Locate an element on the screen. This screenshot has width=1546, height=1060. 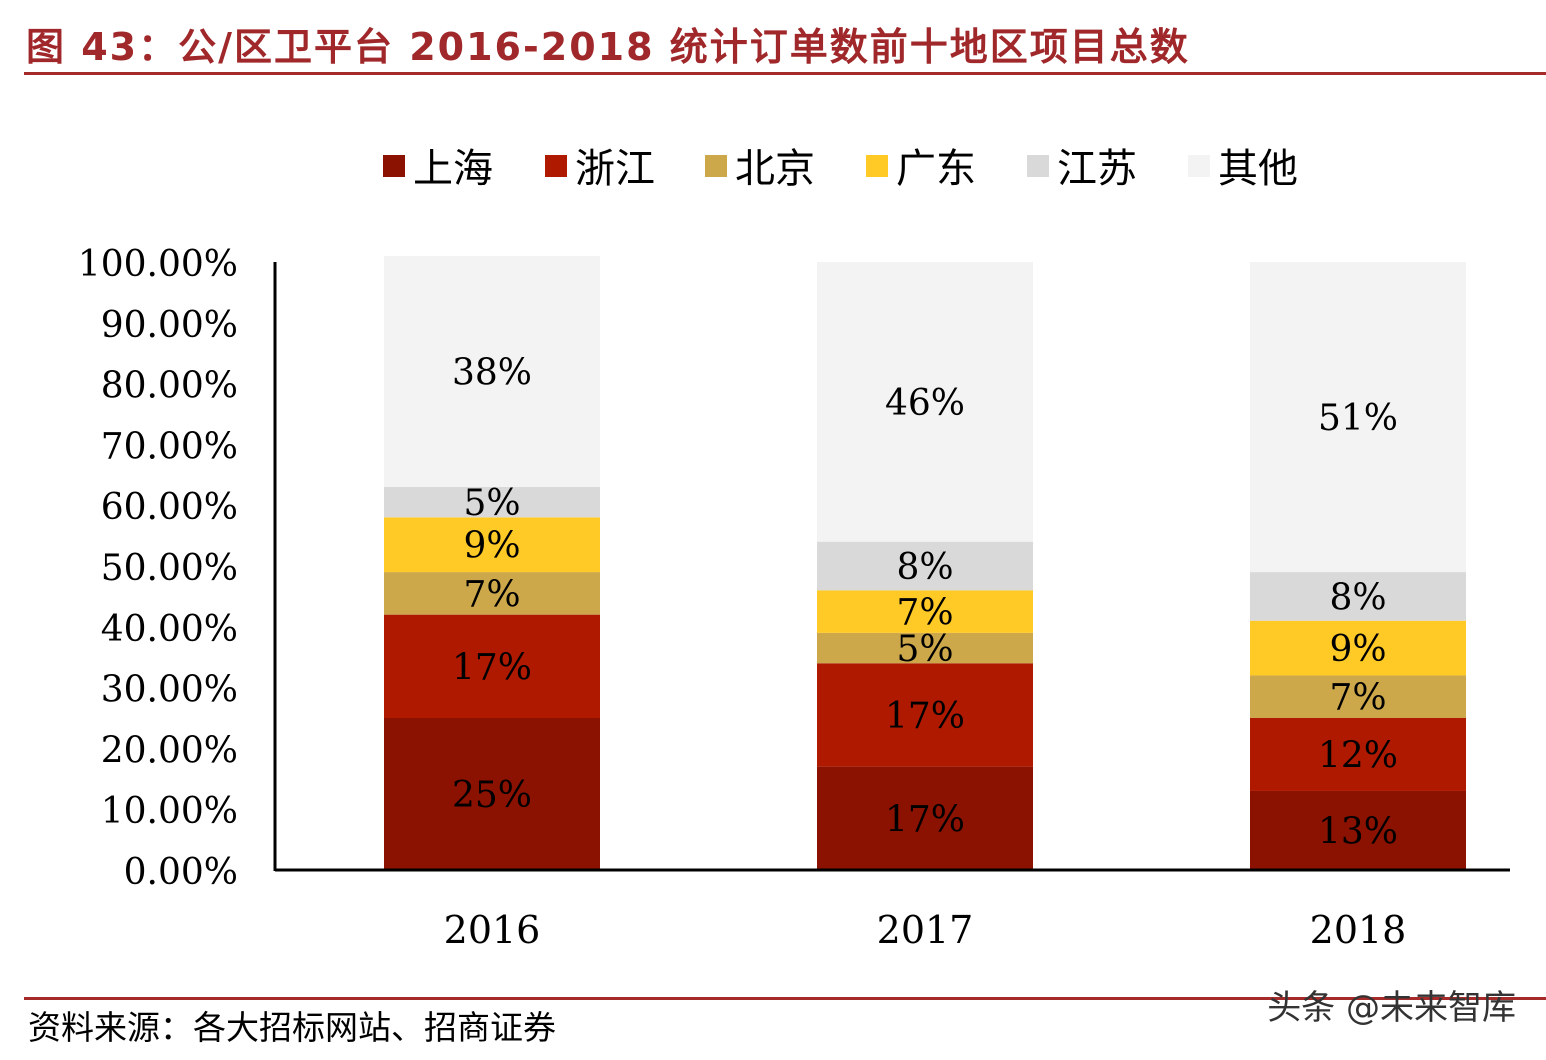
x-axis-tick-labels: 2016 2017 2018 is located at coordinates (925, 930).